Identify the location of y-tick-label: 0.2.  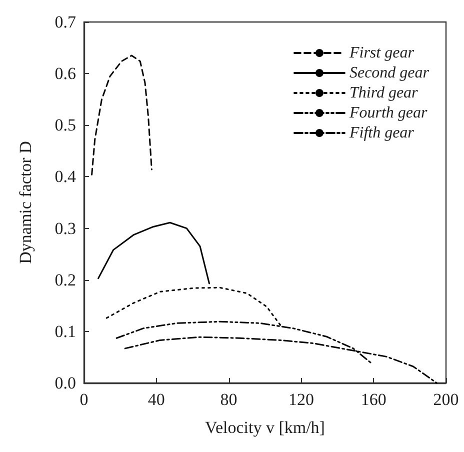
(65, 280).